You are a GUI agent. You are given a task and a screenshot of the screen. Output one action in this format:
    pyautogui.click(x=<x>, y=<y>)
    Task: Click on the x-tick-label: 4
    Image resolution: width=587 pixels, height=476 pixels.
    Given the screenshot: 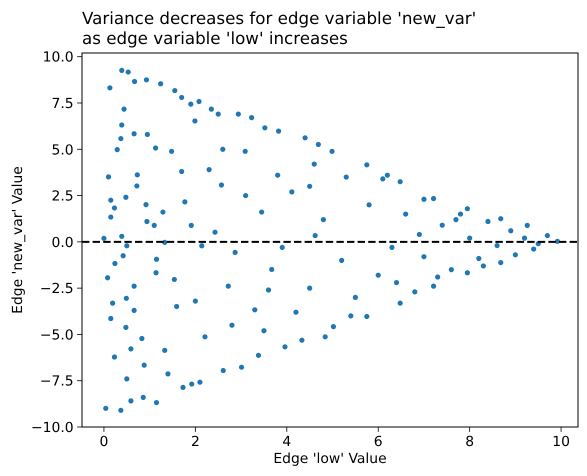 What is the action you would take?
    pyautogui.click(x=287, y=442)
    